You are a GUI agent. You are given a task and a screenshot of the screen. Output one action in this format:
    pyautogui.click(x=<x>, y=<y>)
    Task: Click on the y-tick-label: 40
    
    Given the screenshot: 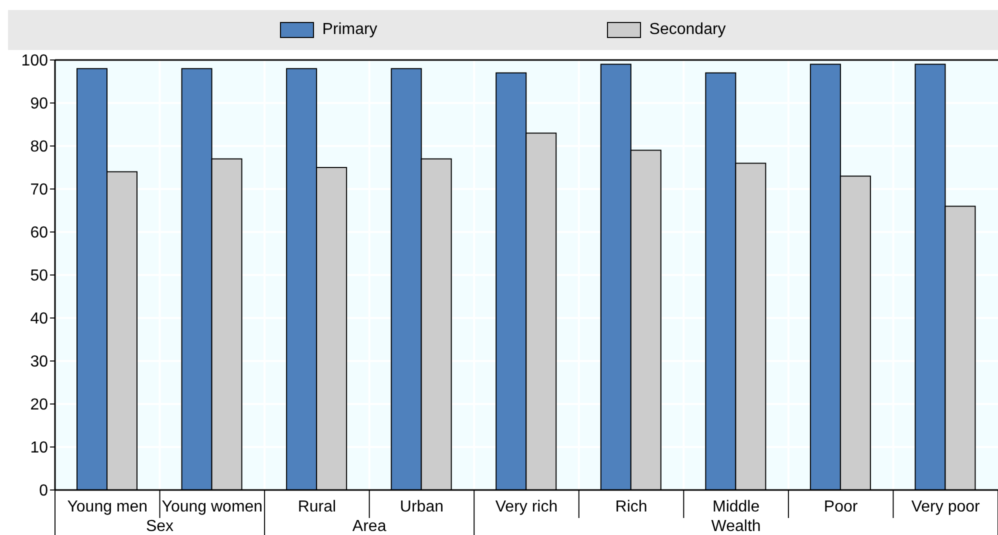 What is the action you would take?
    pyautogui.click(x=39, y=319)
    